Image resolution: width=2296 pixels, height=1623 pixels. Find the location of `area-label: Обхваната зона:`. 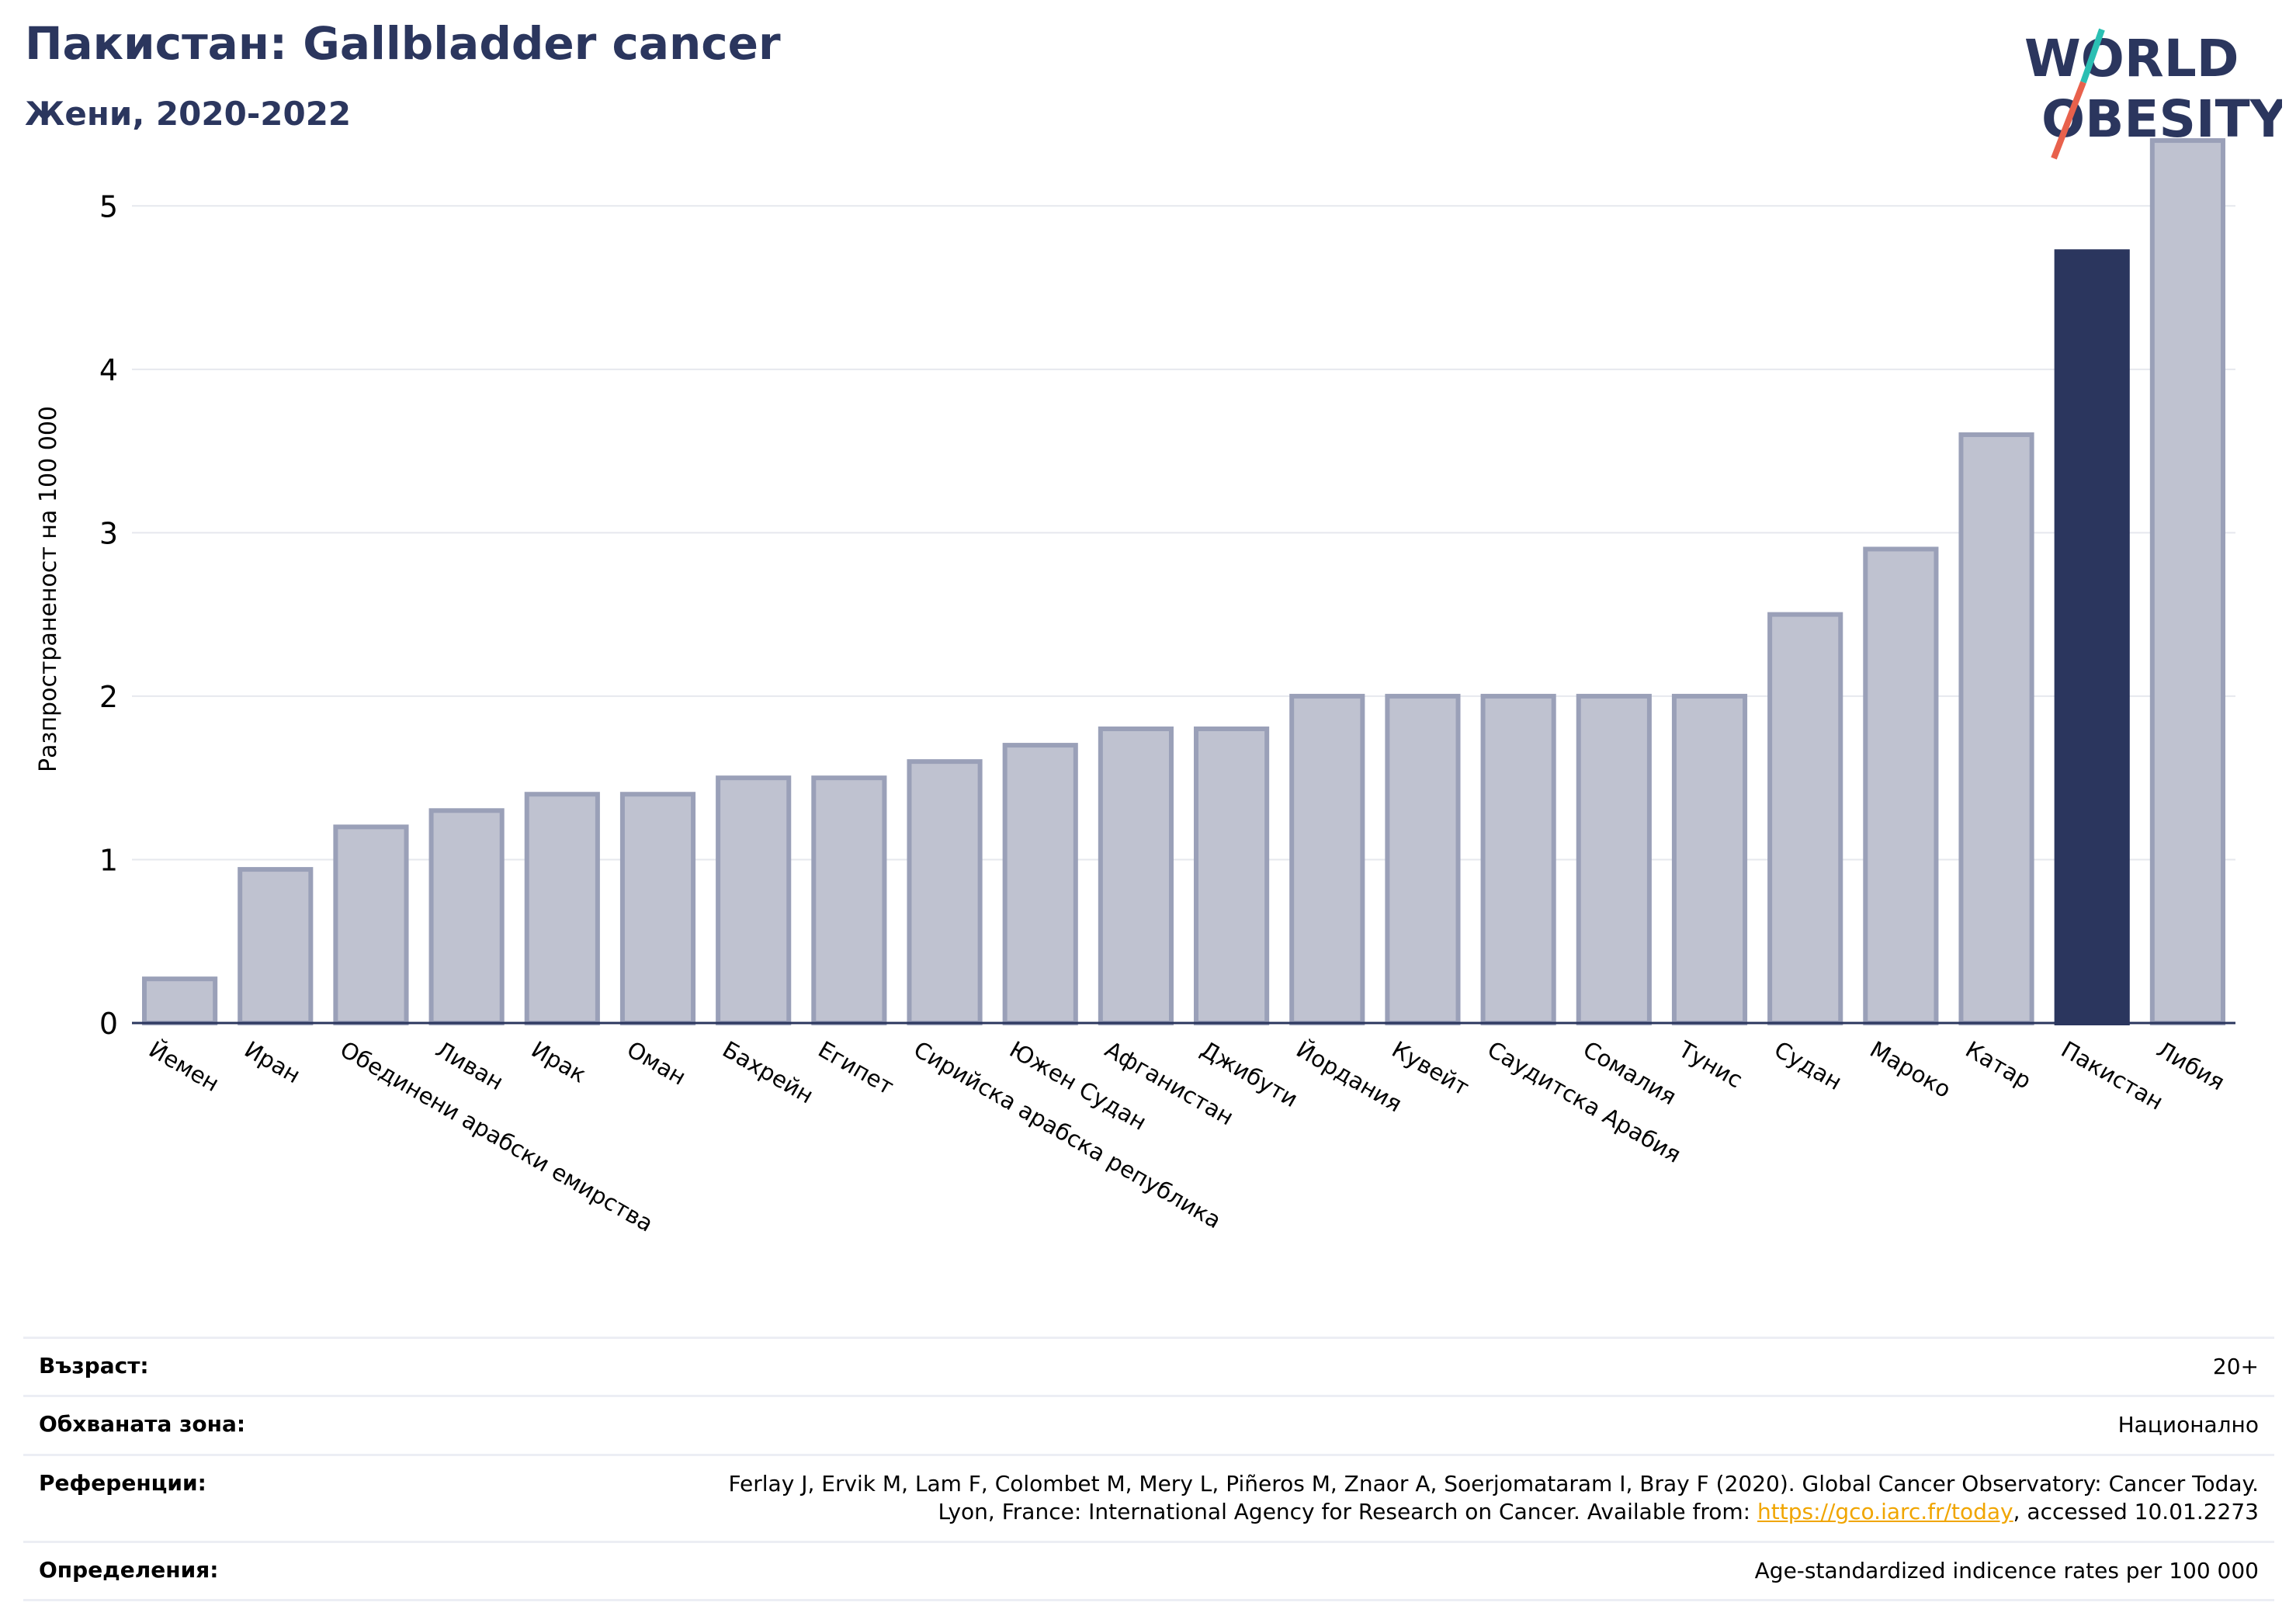

area-label: Обхваната зона: is located at coordinates (142, 1424).